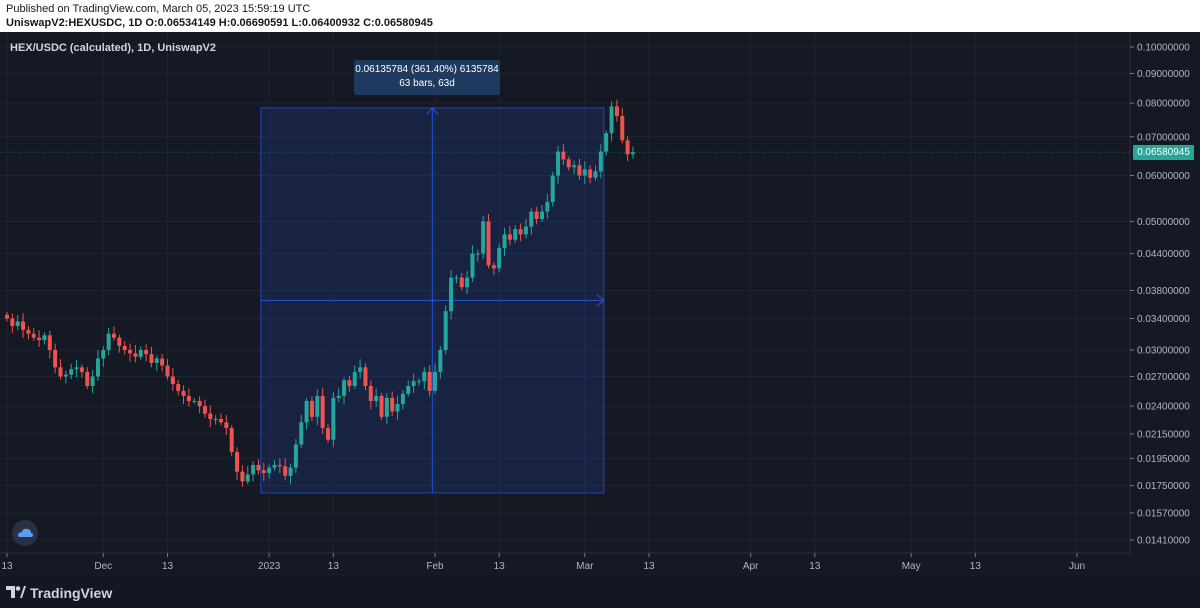 This screenshot has height=608, width=1200. I want to click on time-tick-label: Mar, so click(585, 566).